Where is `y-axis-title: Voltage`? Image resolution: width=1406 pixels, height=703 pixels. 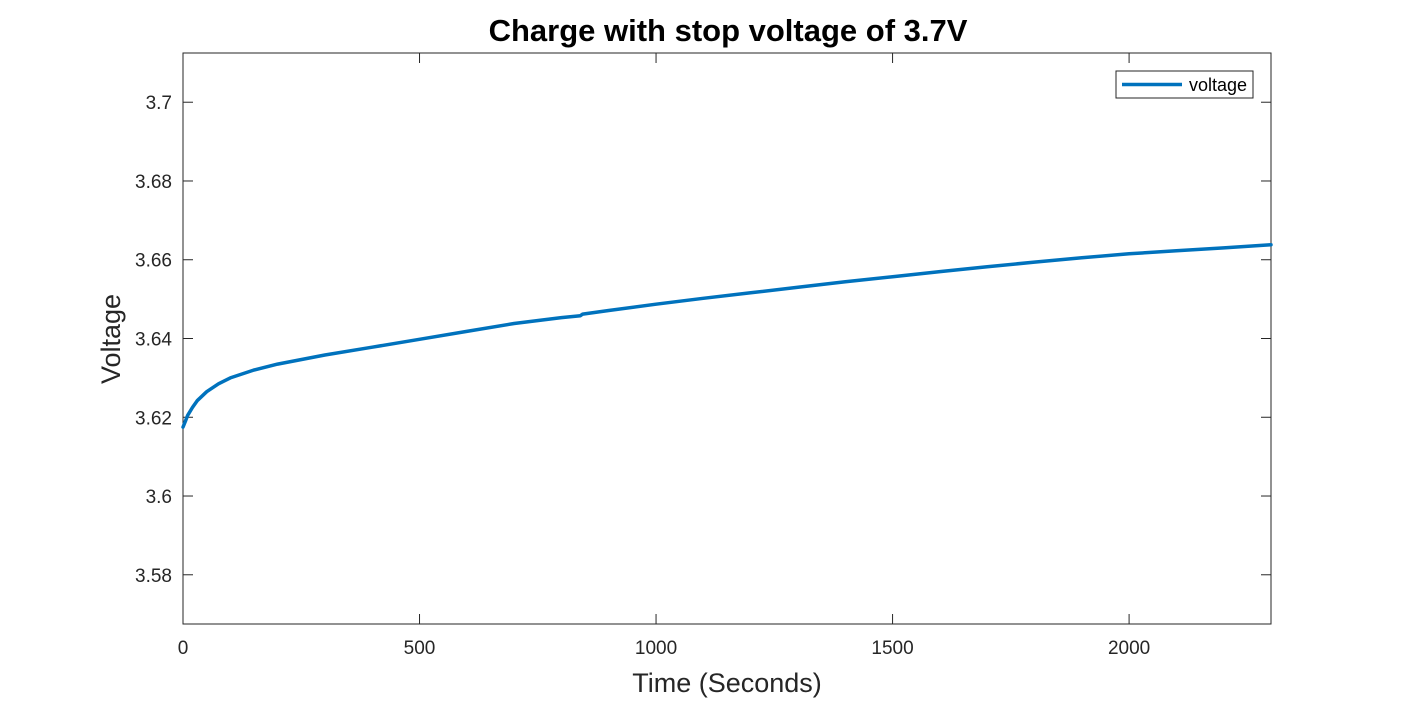
y-axis-title: Voltage is located at coordinates (111, 339).